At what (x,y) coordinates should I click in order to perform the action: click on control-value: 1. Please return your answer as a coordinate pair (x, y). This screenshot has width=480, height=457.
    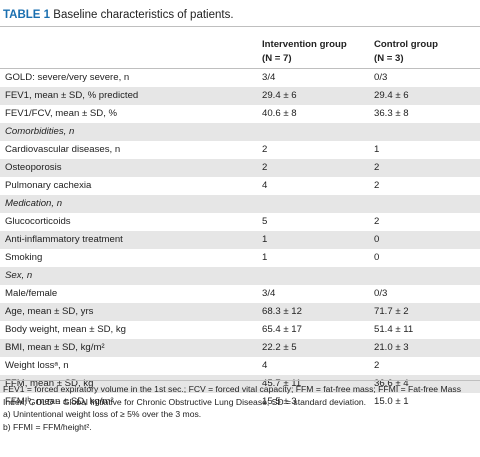
    Looking at the image, I should click on (377, 149).